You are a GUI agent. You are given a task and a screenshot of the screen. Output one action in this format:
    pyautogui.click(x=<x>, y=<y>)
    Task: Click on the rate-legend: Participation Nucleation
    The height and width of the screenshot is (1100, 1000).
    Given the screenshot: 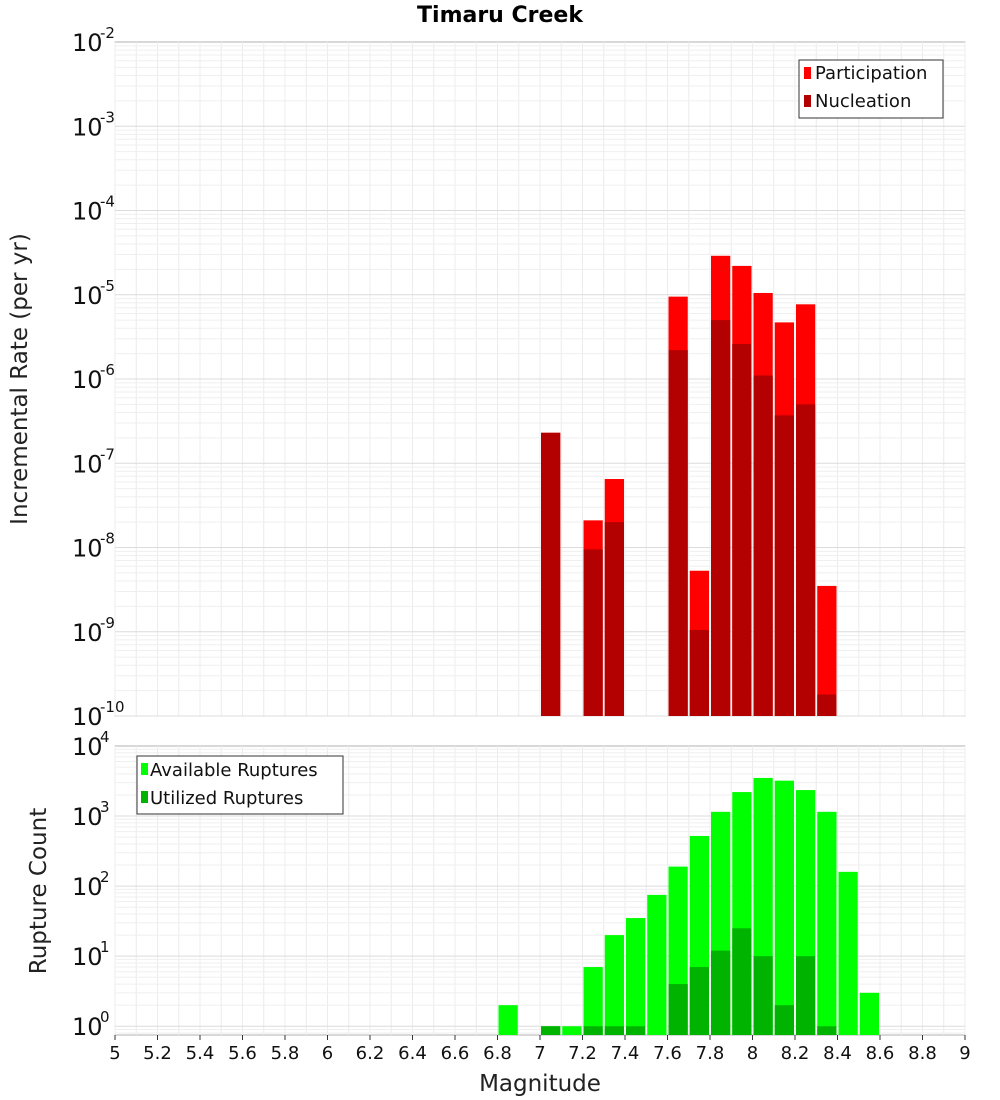 What is the action you would take?
    pyautogui.click(x=871, y=89)
    